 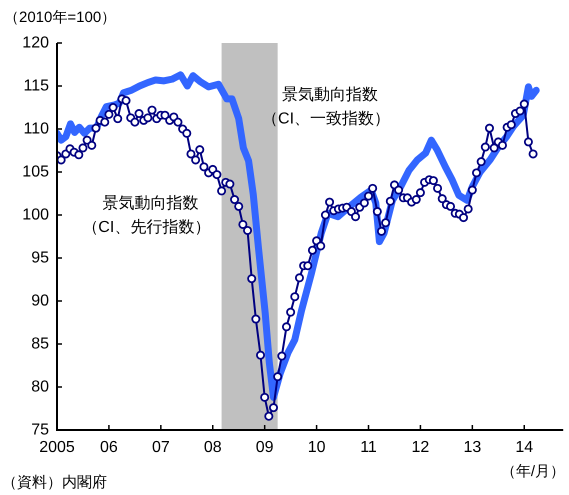 What do you see at coordinates (40, 301) in the screenshot?
I see `y-tick-label: 90` at bounding box center [40, 301].